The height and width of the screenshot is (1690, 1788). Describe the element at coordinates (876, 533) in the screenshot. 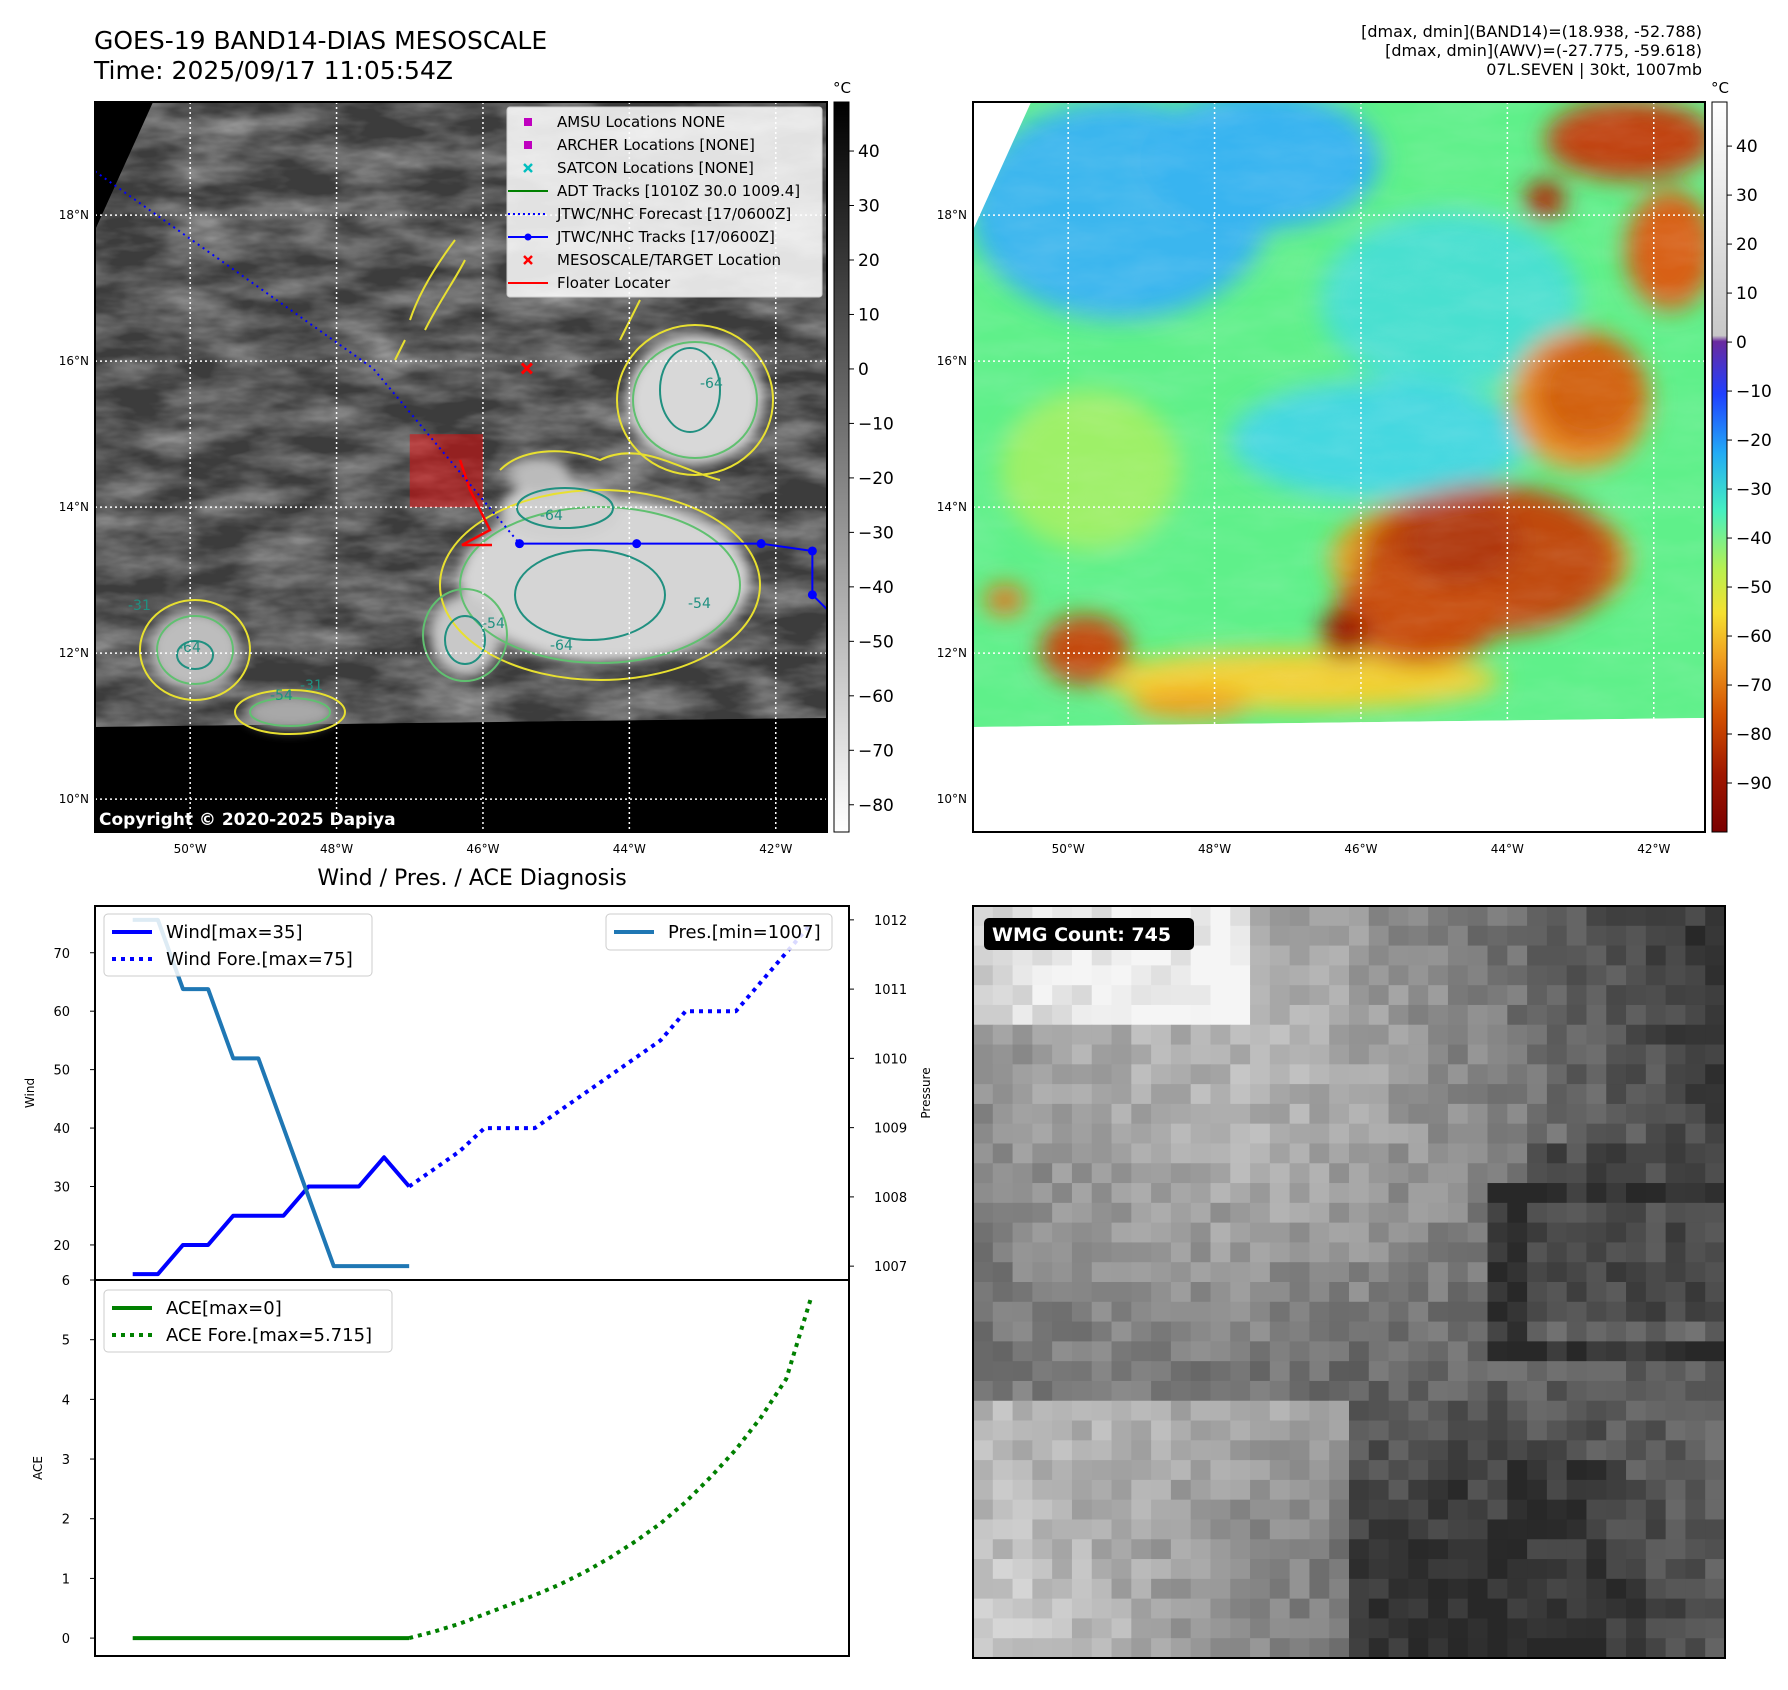

I see `colorbar-tick-label: −30` at that location.